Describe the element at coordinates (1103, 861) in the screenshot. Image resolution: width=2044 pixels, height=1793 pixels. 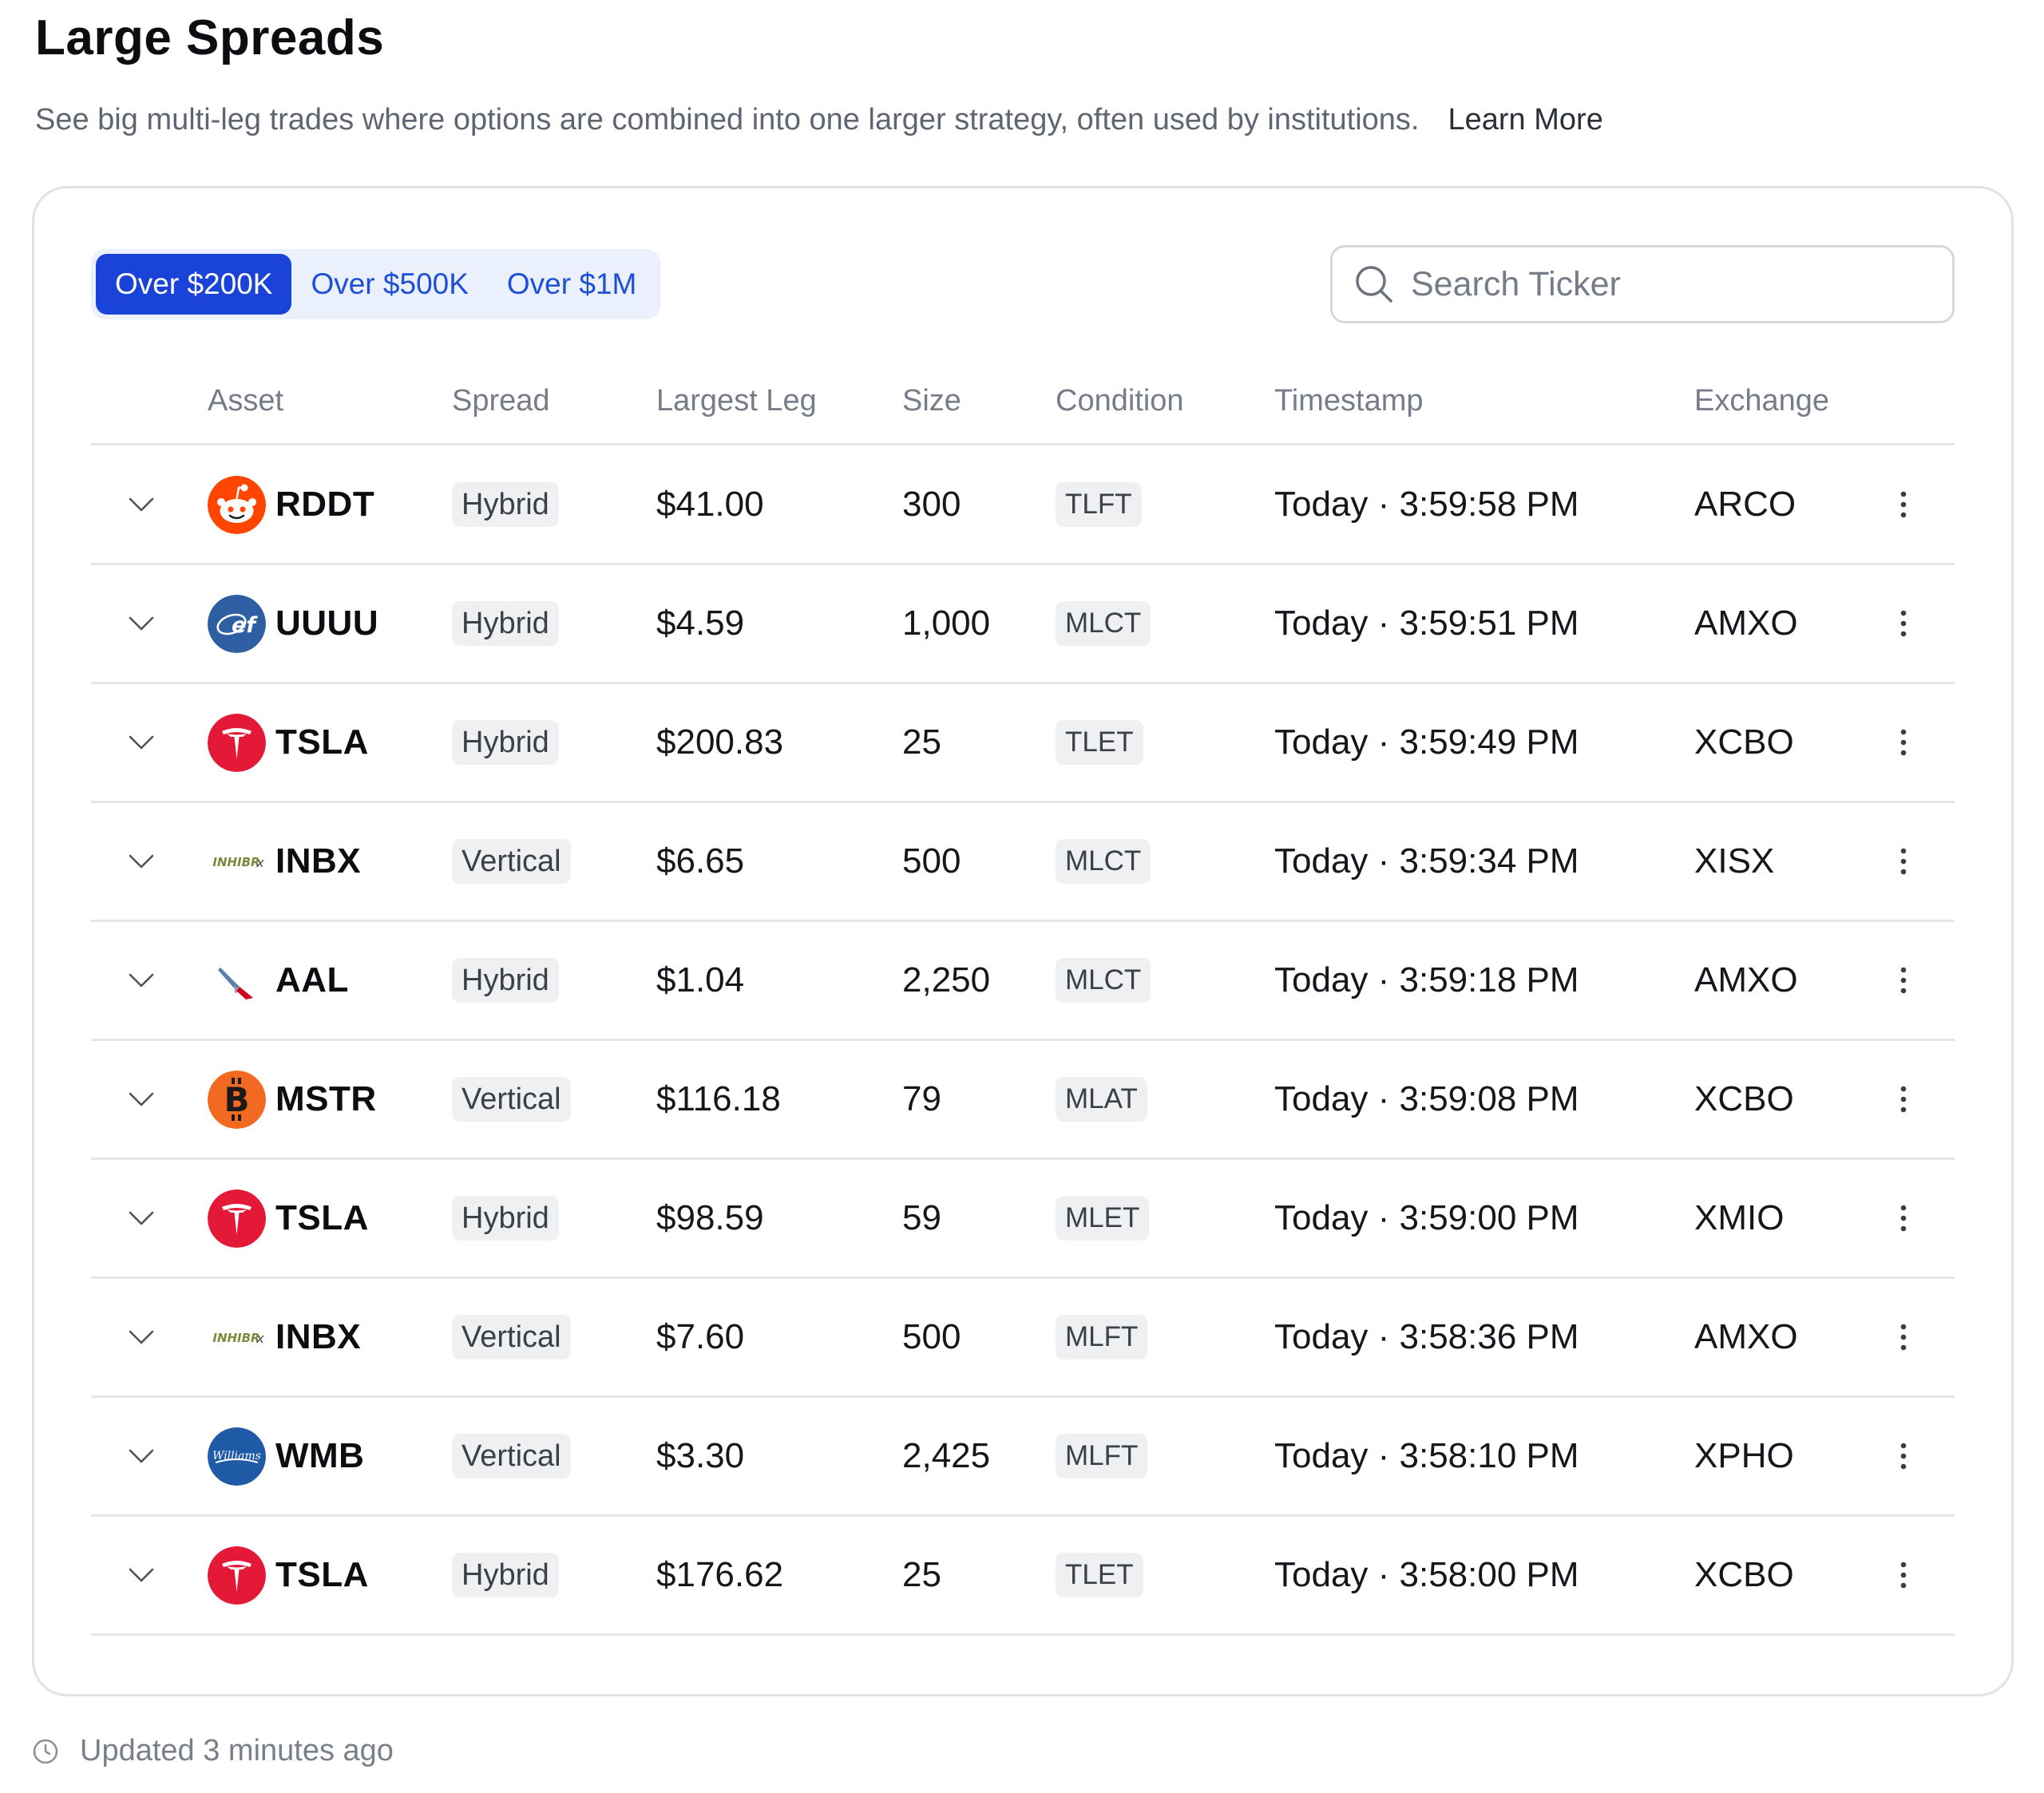
I see `condition-badge: MLCT` at that location.